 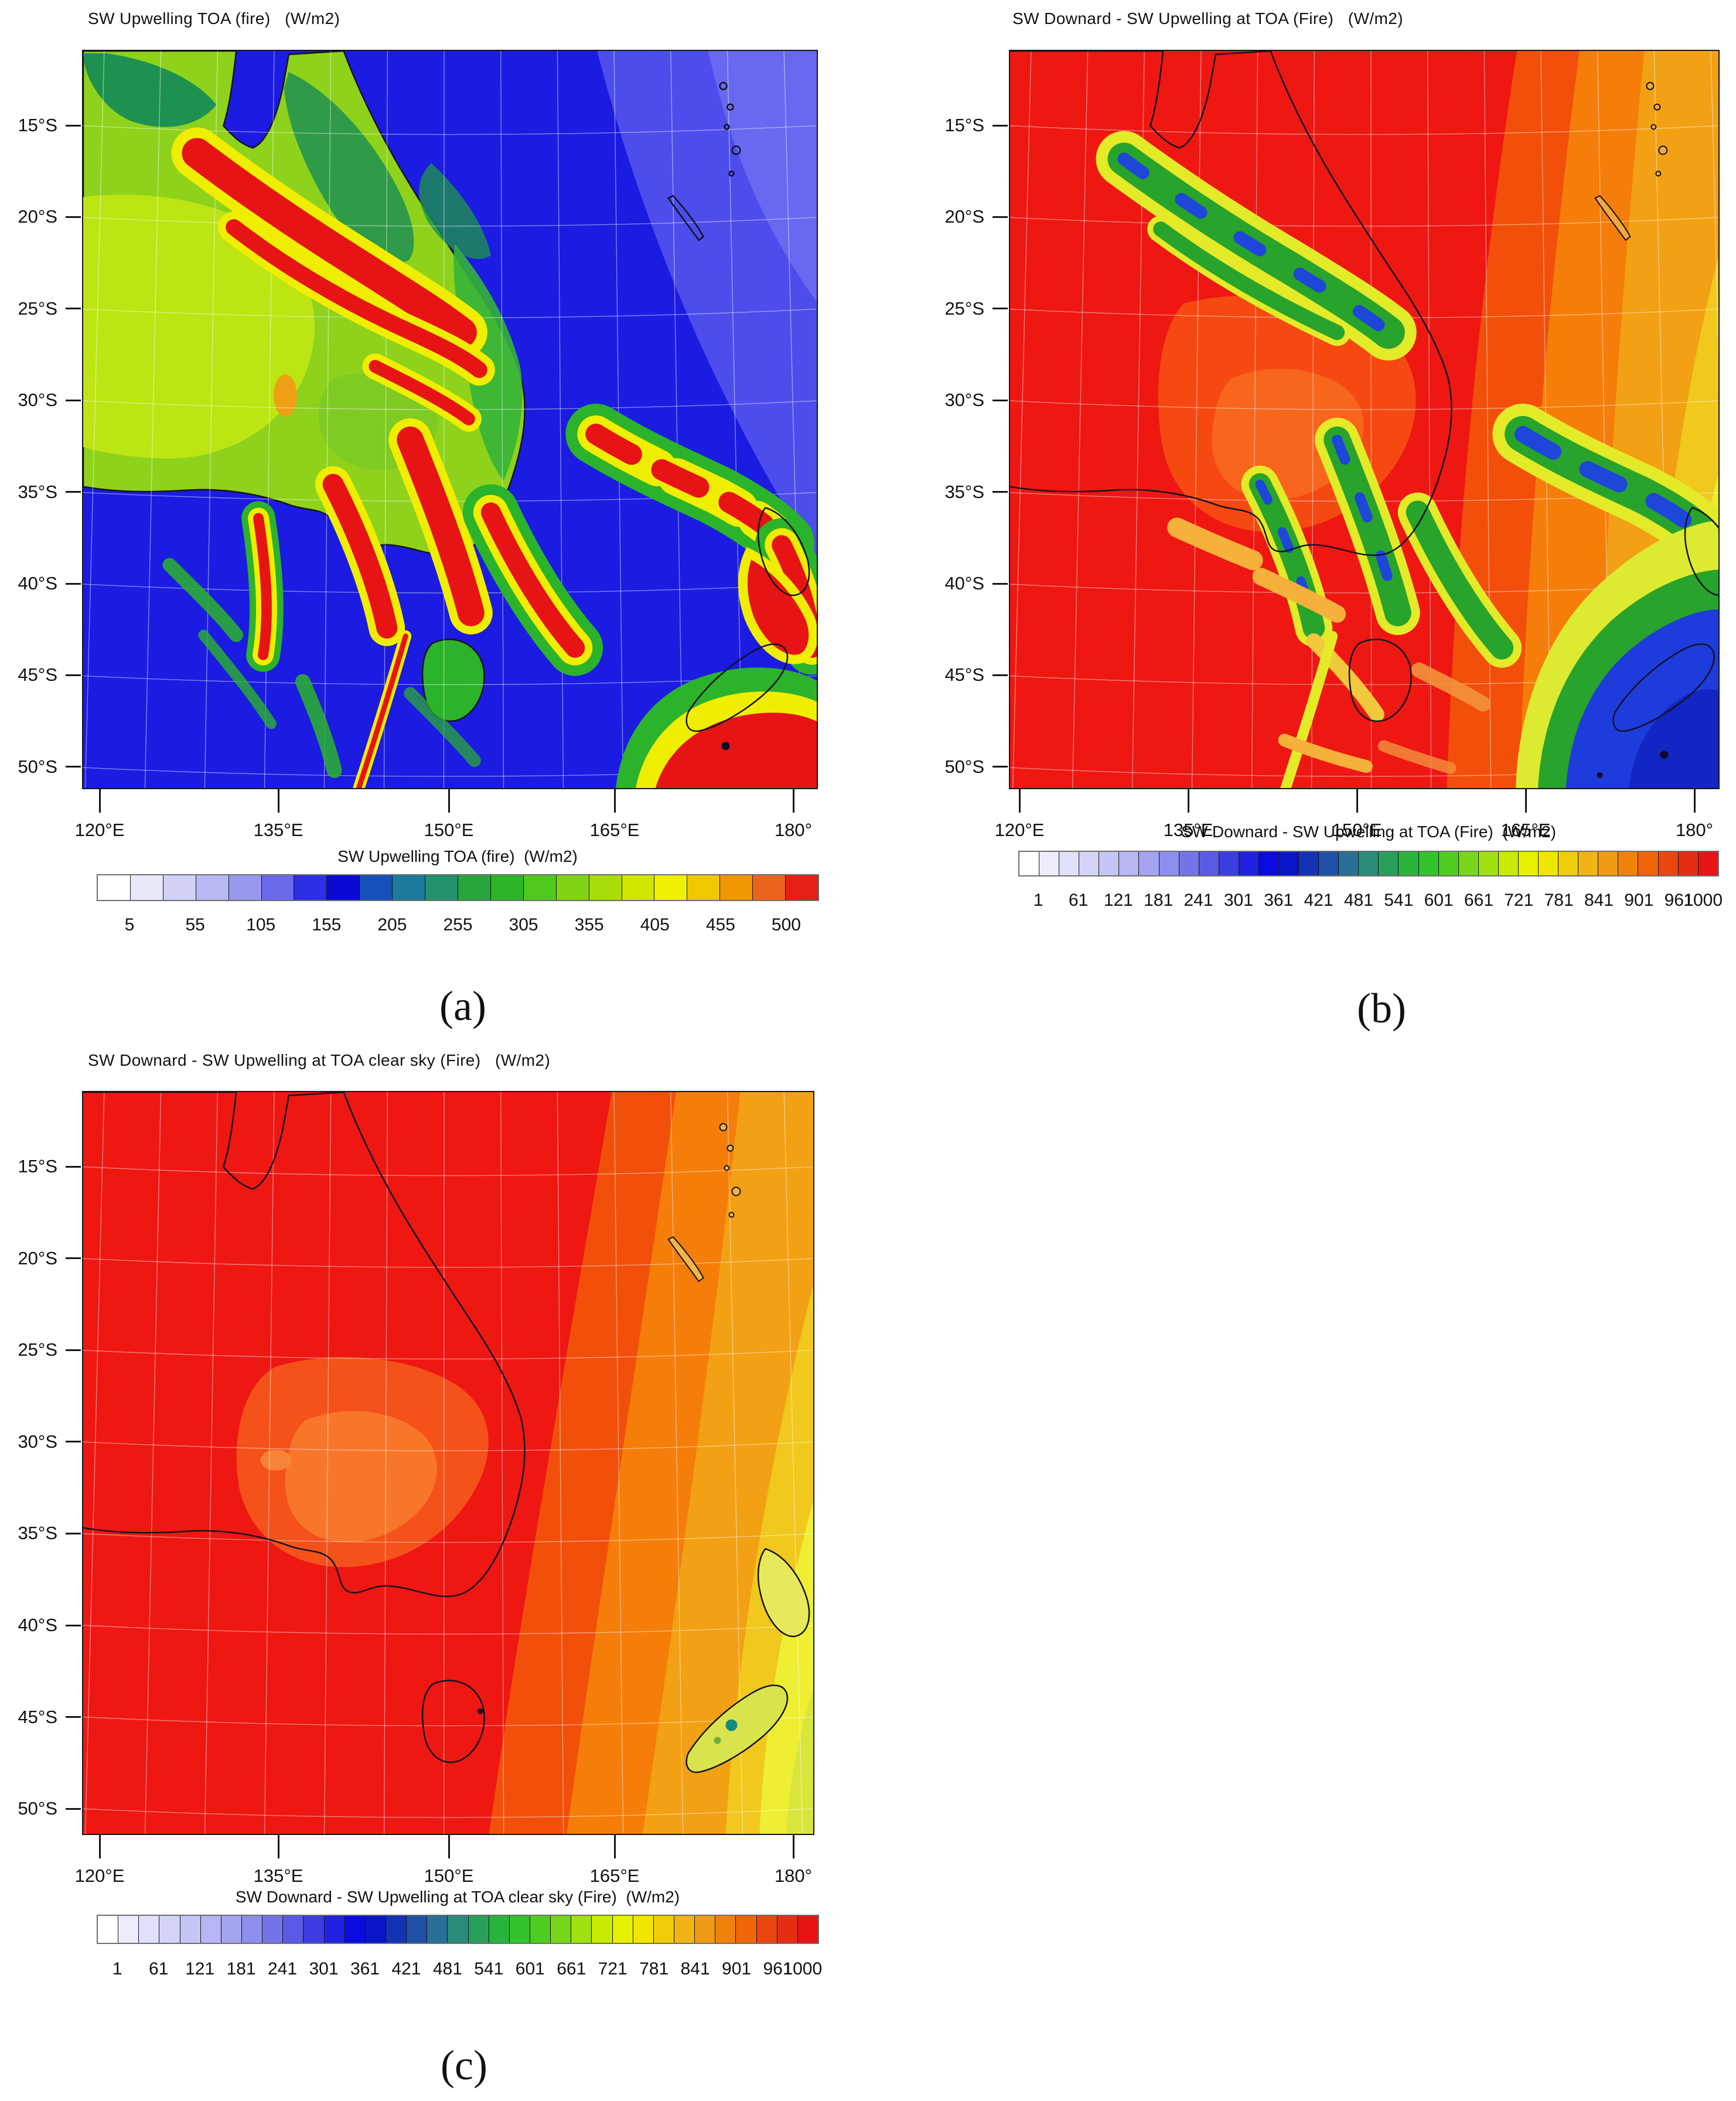 I want to click on colorbar-b-tick-label: 601, so click(x=1439, y=900).